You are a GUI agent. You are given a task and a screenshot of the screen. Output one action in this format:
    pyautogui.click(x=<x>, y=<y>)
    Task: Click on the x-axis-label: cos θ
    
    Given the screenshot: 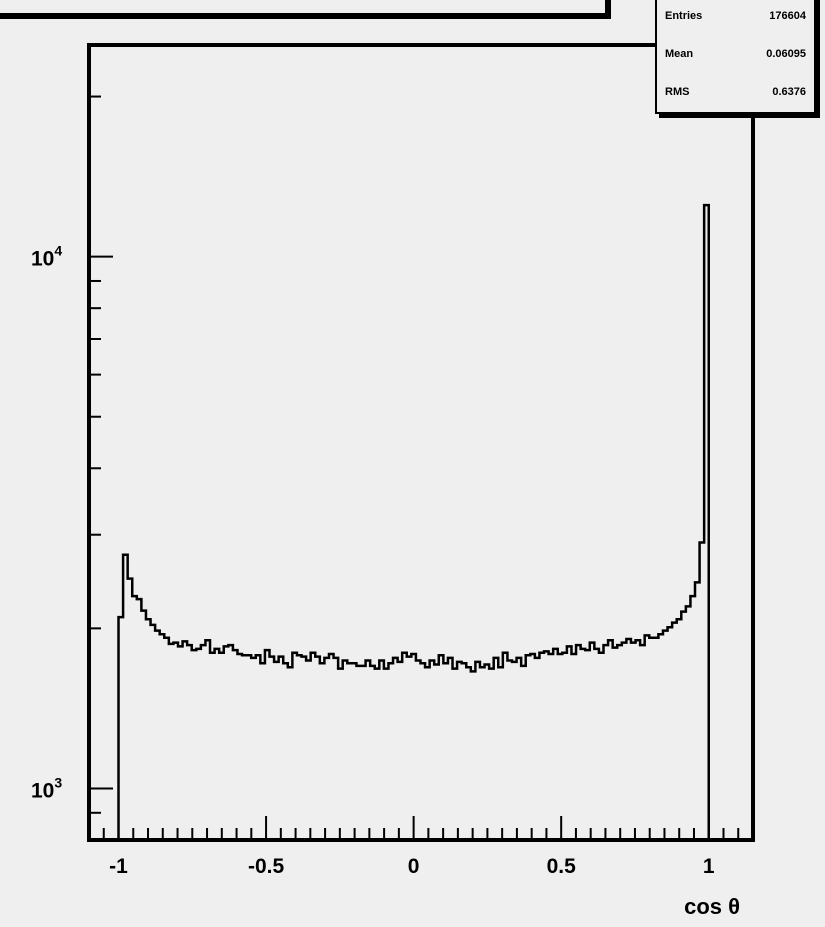 What is the action you would take?
    pyautogui.click(x=712, y=906)
    